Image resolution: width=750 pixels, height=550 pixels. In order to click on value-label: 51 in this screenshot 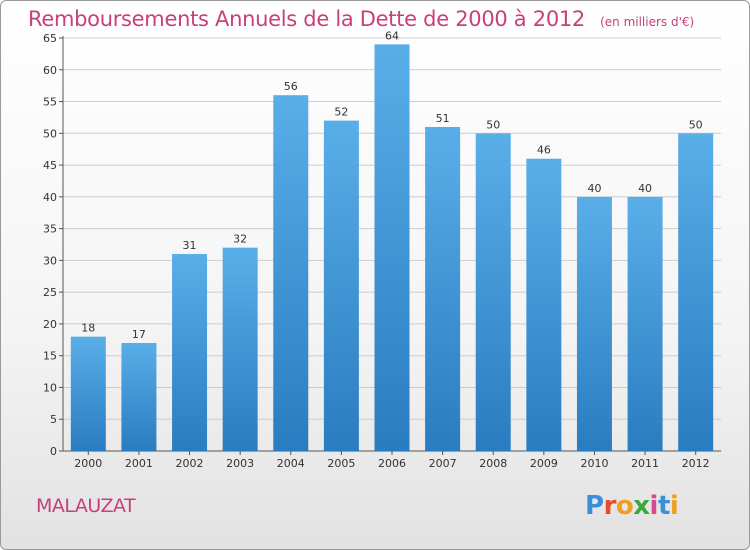, I will do `click(443, 118)`.